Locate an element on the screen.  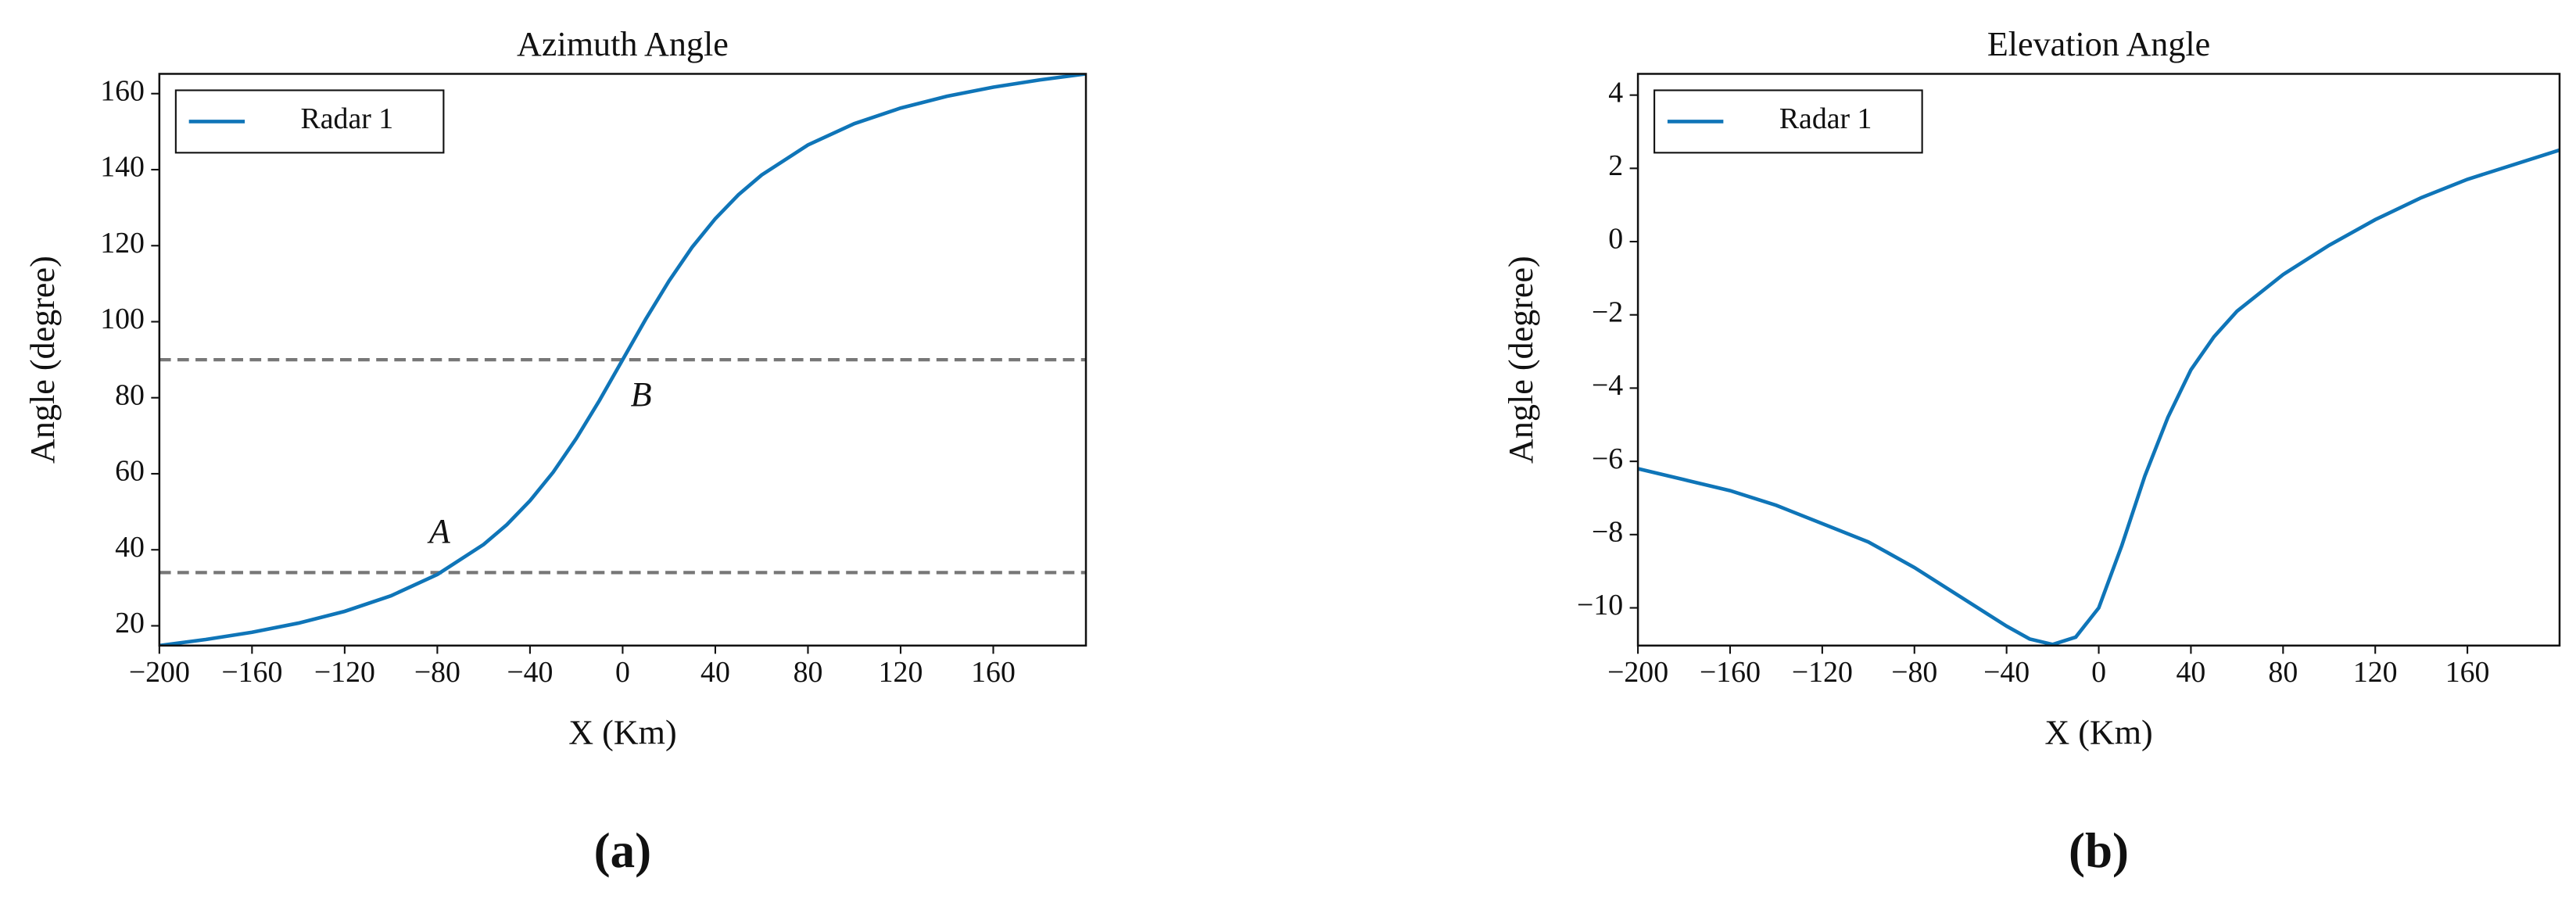
chart-title: Elevation Angle is located at coordinates (2098, 44).